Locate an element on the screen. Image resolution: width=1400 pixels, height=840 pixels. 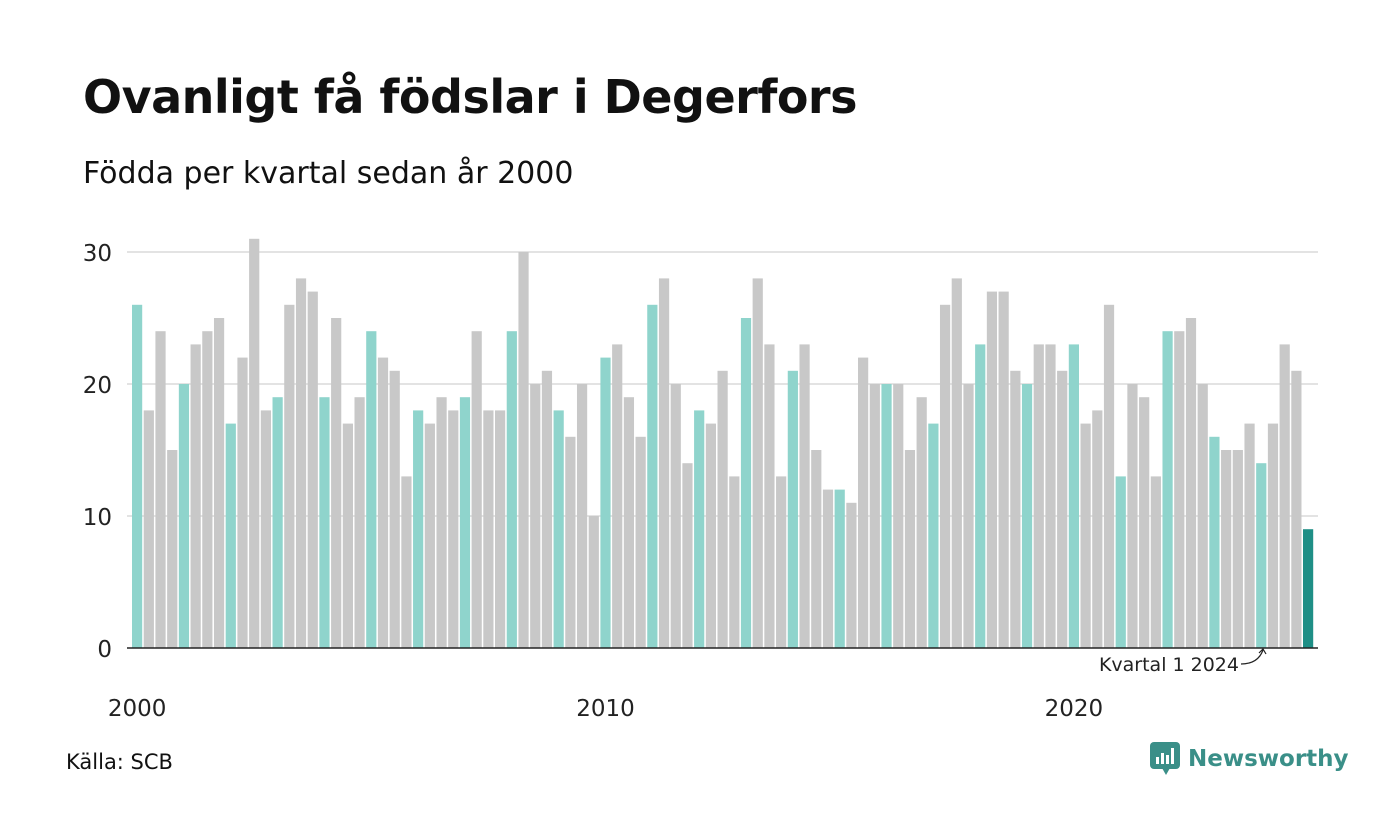
newsworthy-icon is located at coordinates (1165, 758).